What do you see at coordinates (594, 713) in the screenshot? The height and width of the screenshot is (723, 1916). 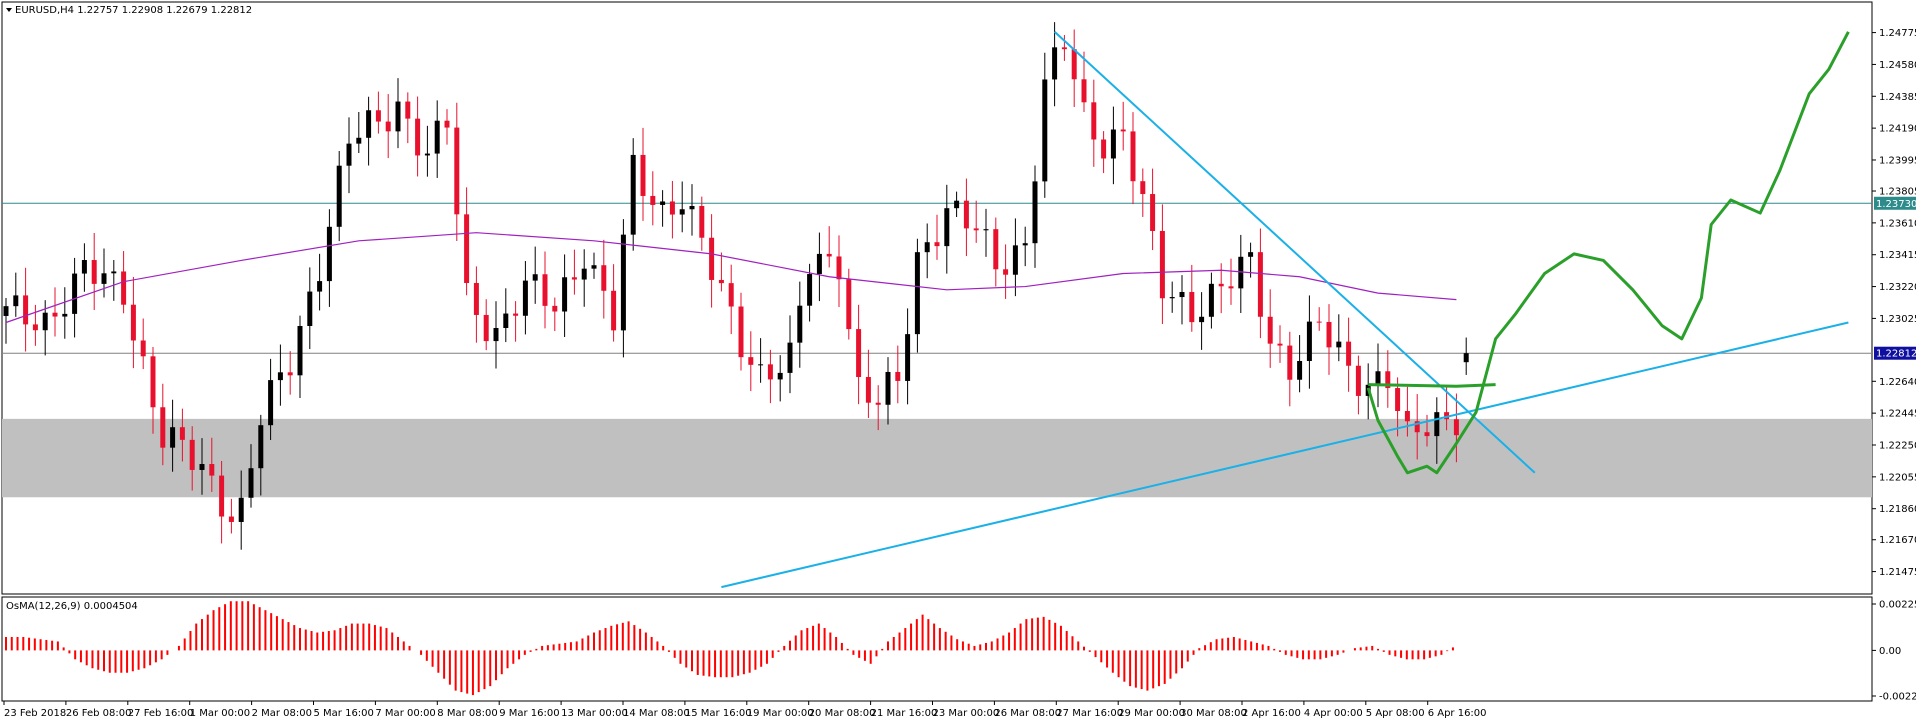 I see `time-tick-label: 13 Mar 00:00` at bounding box center [594, 713].